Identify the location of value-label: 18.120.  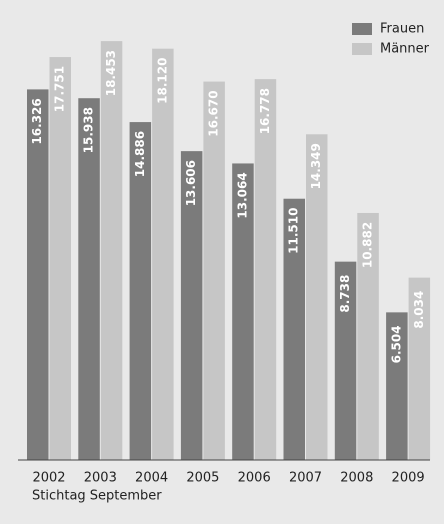
(162, 81).